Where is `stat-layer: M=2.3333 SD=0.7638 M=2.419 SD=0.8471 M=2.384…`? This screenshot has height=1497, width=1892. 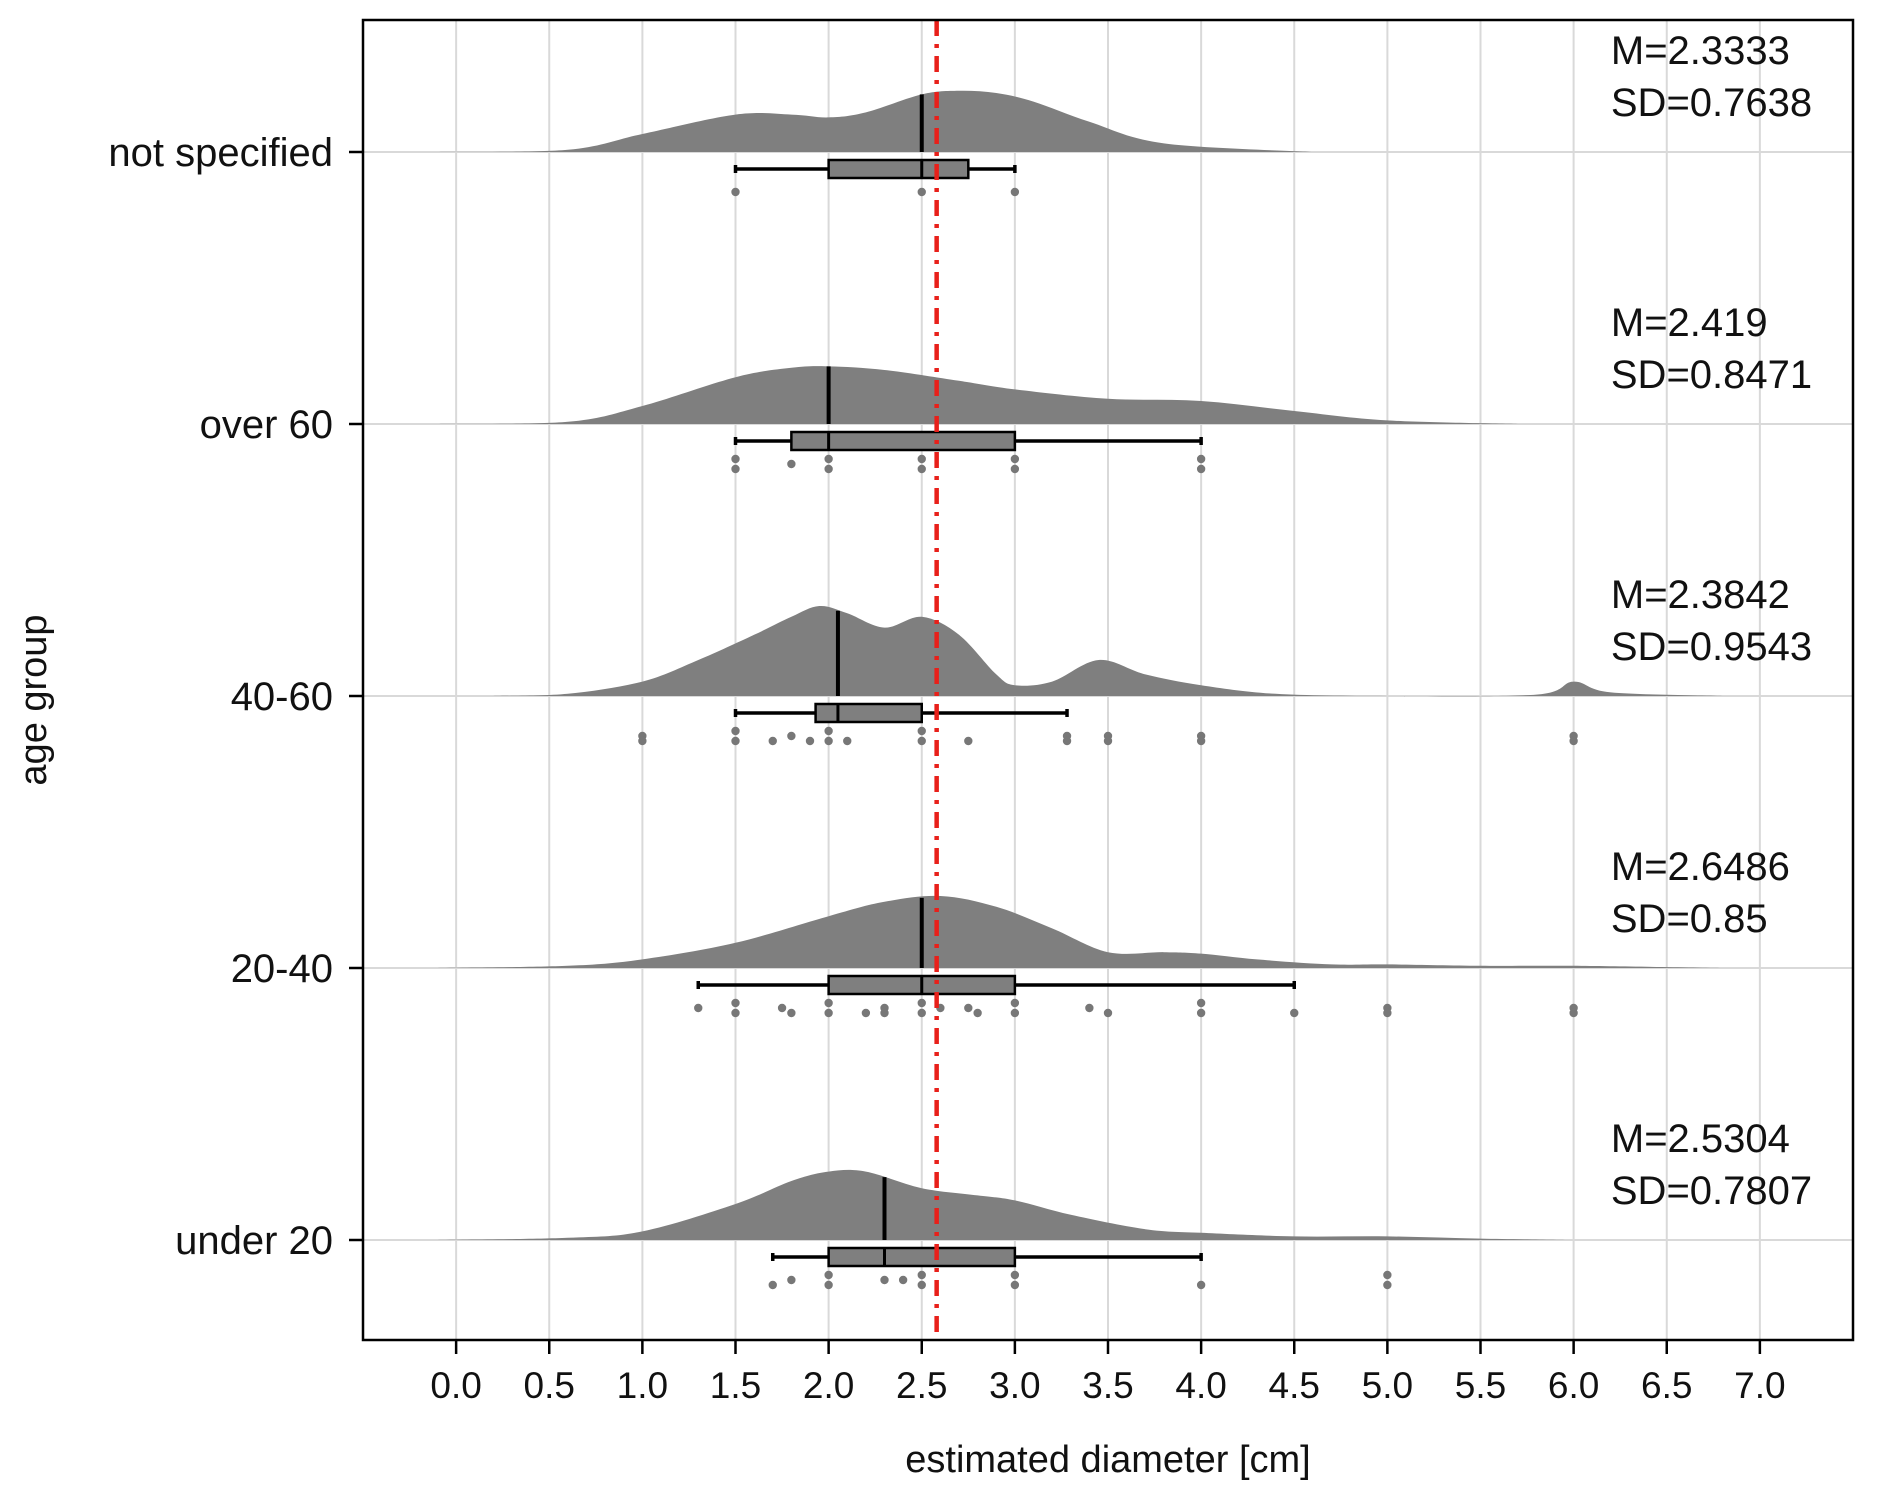 stat-layer: M=2.3333 SD=0.7638 M=2.419 SD=0.8471 M=2.384… is located at coordinates (1711, 621).